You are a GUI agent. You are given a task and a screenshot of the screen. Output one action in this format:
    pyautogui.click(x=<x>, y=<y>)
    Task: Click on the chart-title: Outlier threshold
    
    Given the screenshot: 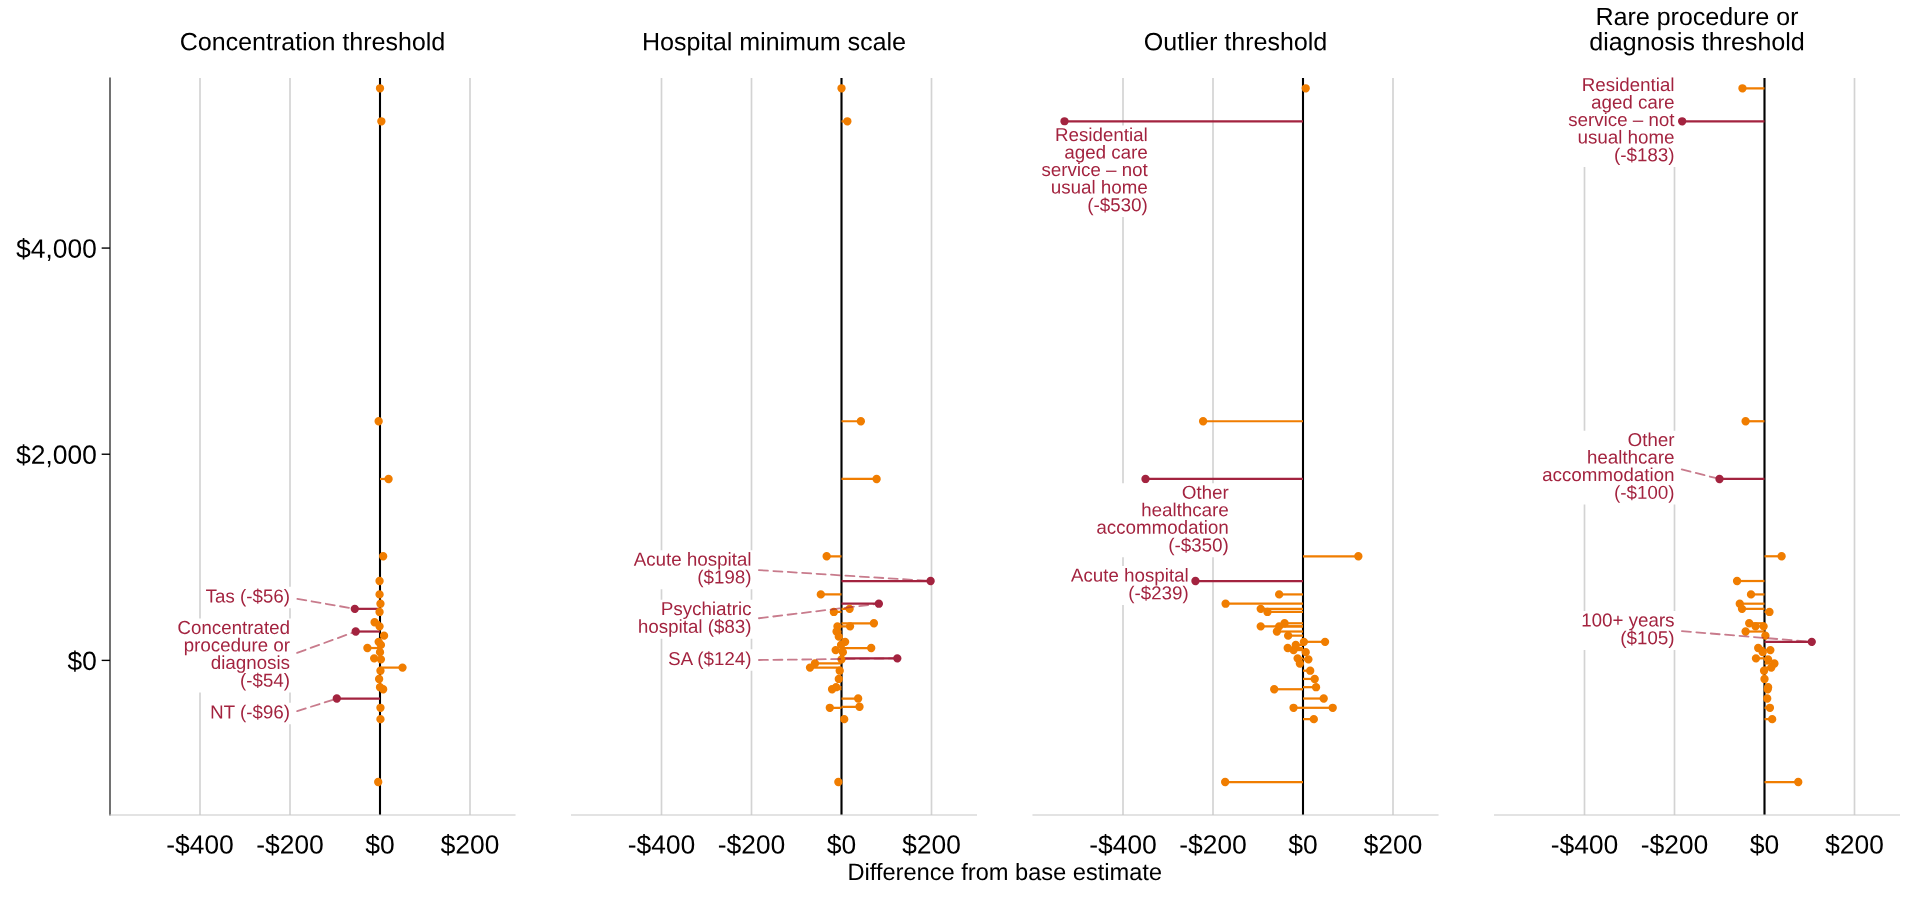 What is the action you would take?
    pyautogui.click(x=1235, y=41)
    